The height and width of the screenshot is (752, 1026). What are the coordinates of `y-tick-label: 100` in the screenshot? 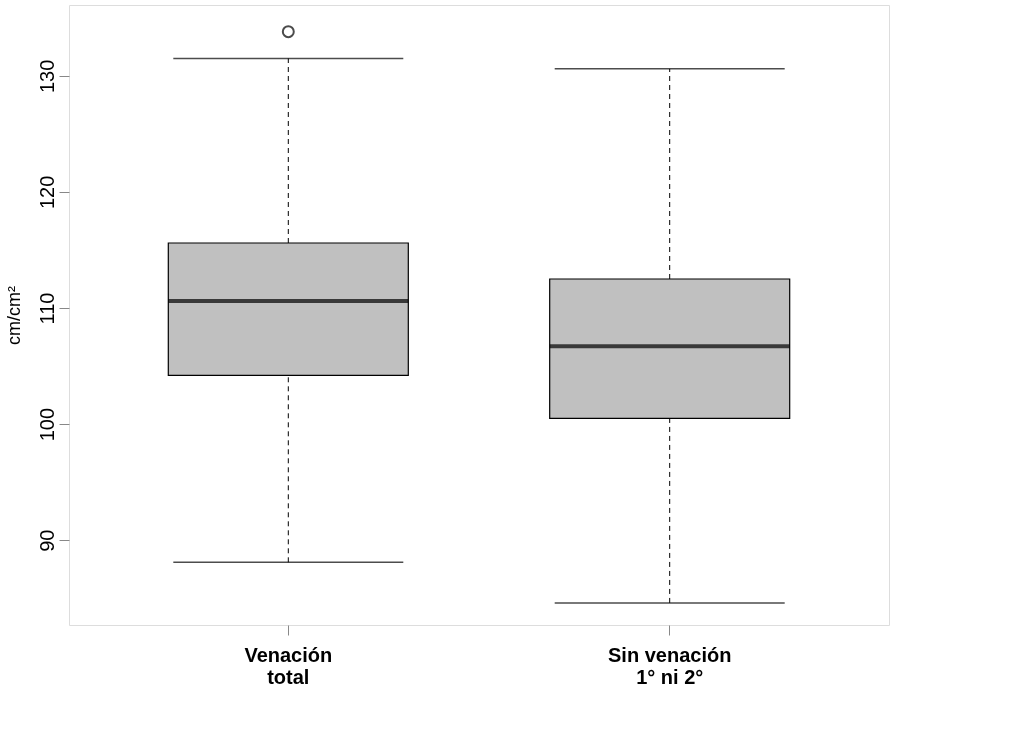 It's located at (46, 424).